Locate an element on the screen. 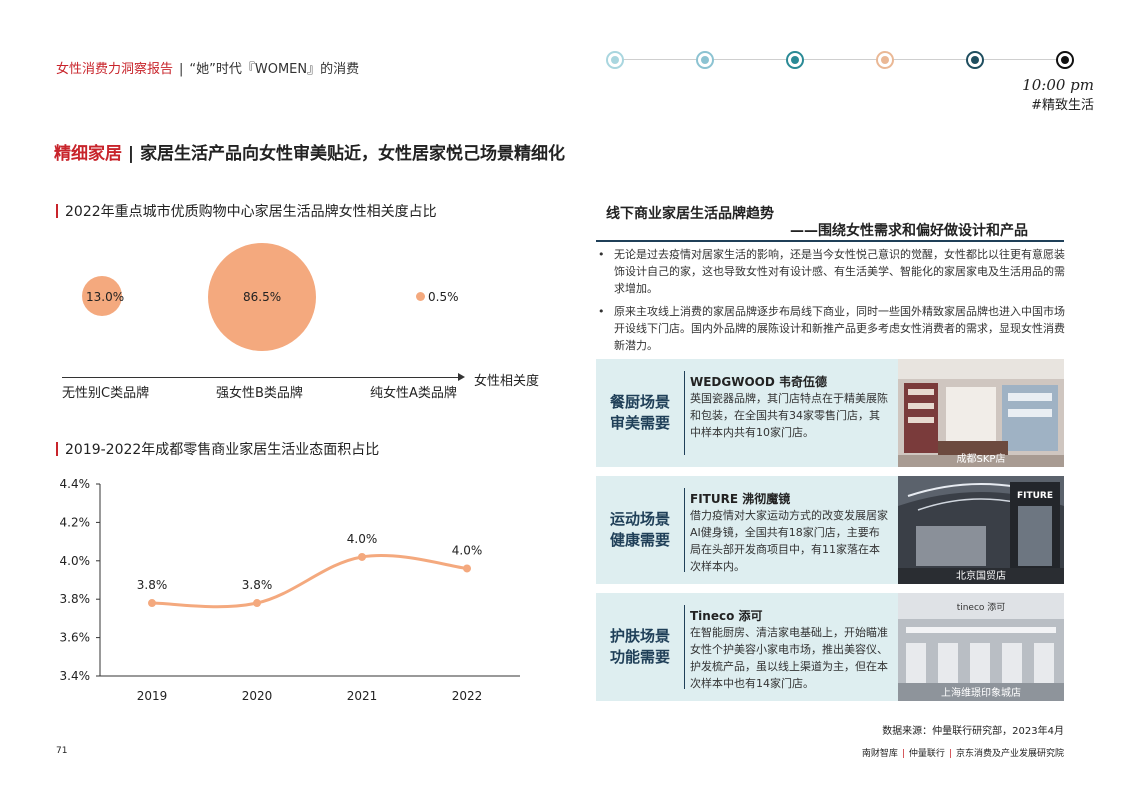  store-sign: FITURE is located at coordinates (1035, 496).